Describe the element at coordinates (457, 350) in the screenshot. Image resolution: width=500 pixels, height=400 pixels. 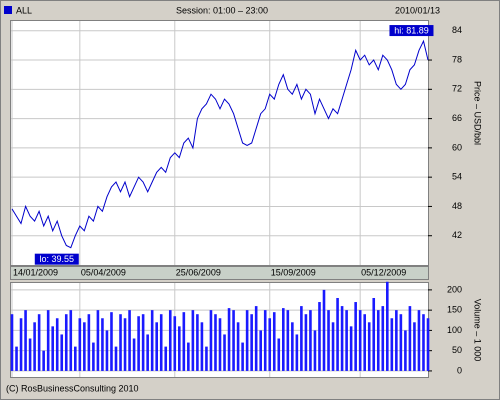
I see `y-tick-label: 50` at that location.